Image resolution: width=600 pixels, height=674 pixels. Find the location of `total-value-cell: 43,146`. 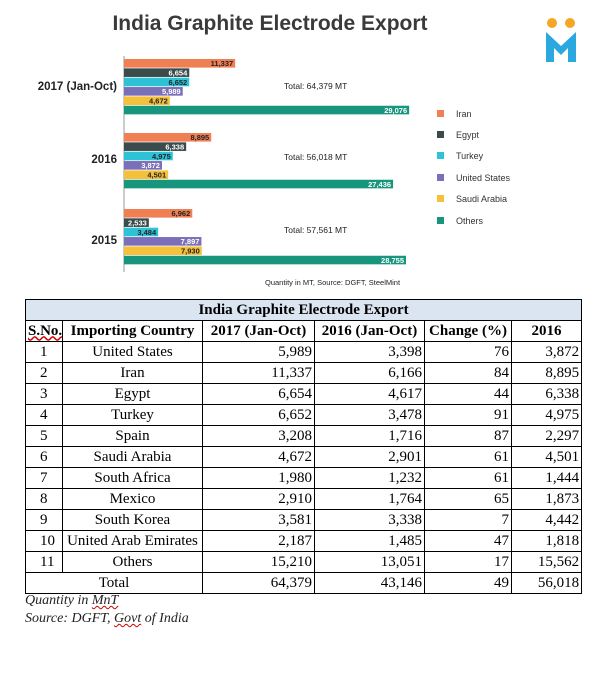

total-value-cell: 43,146 is located at coordinates (369, 583).